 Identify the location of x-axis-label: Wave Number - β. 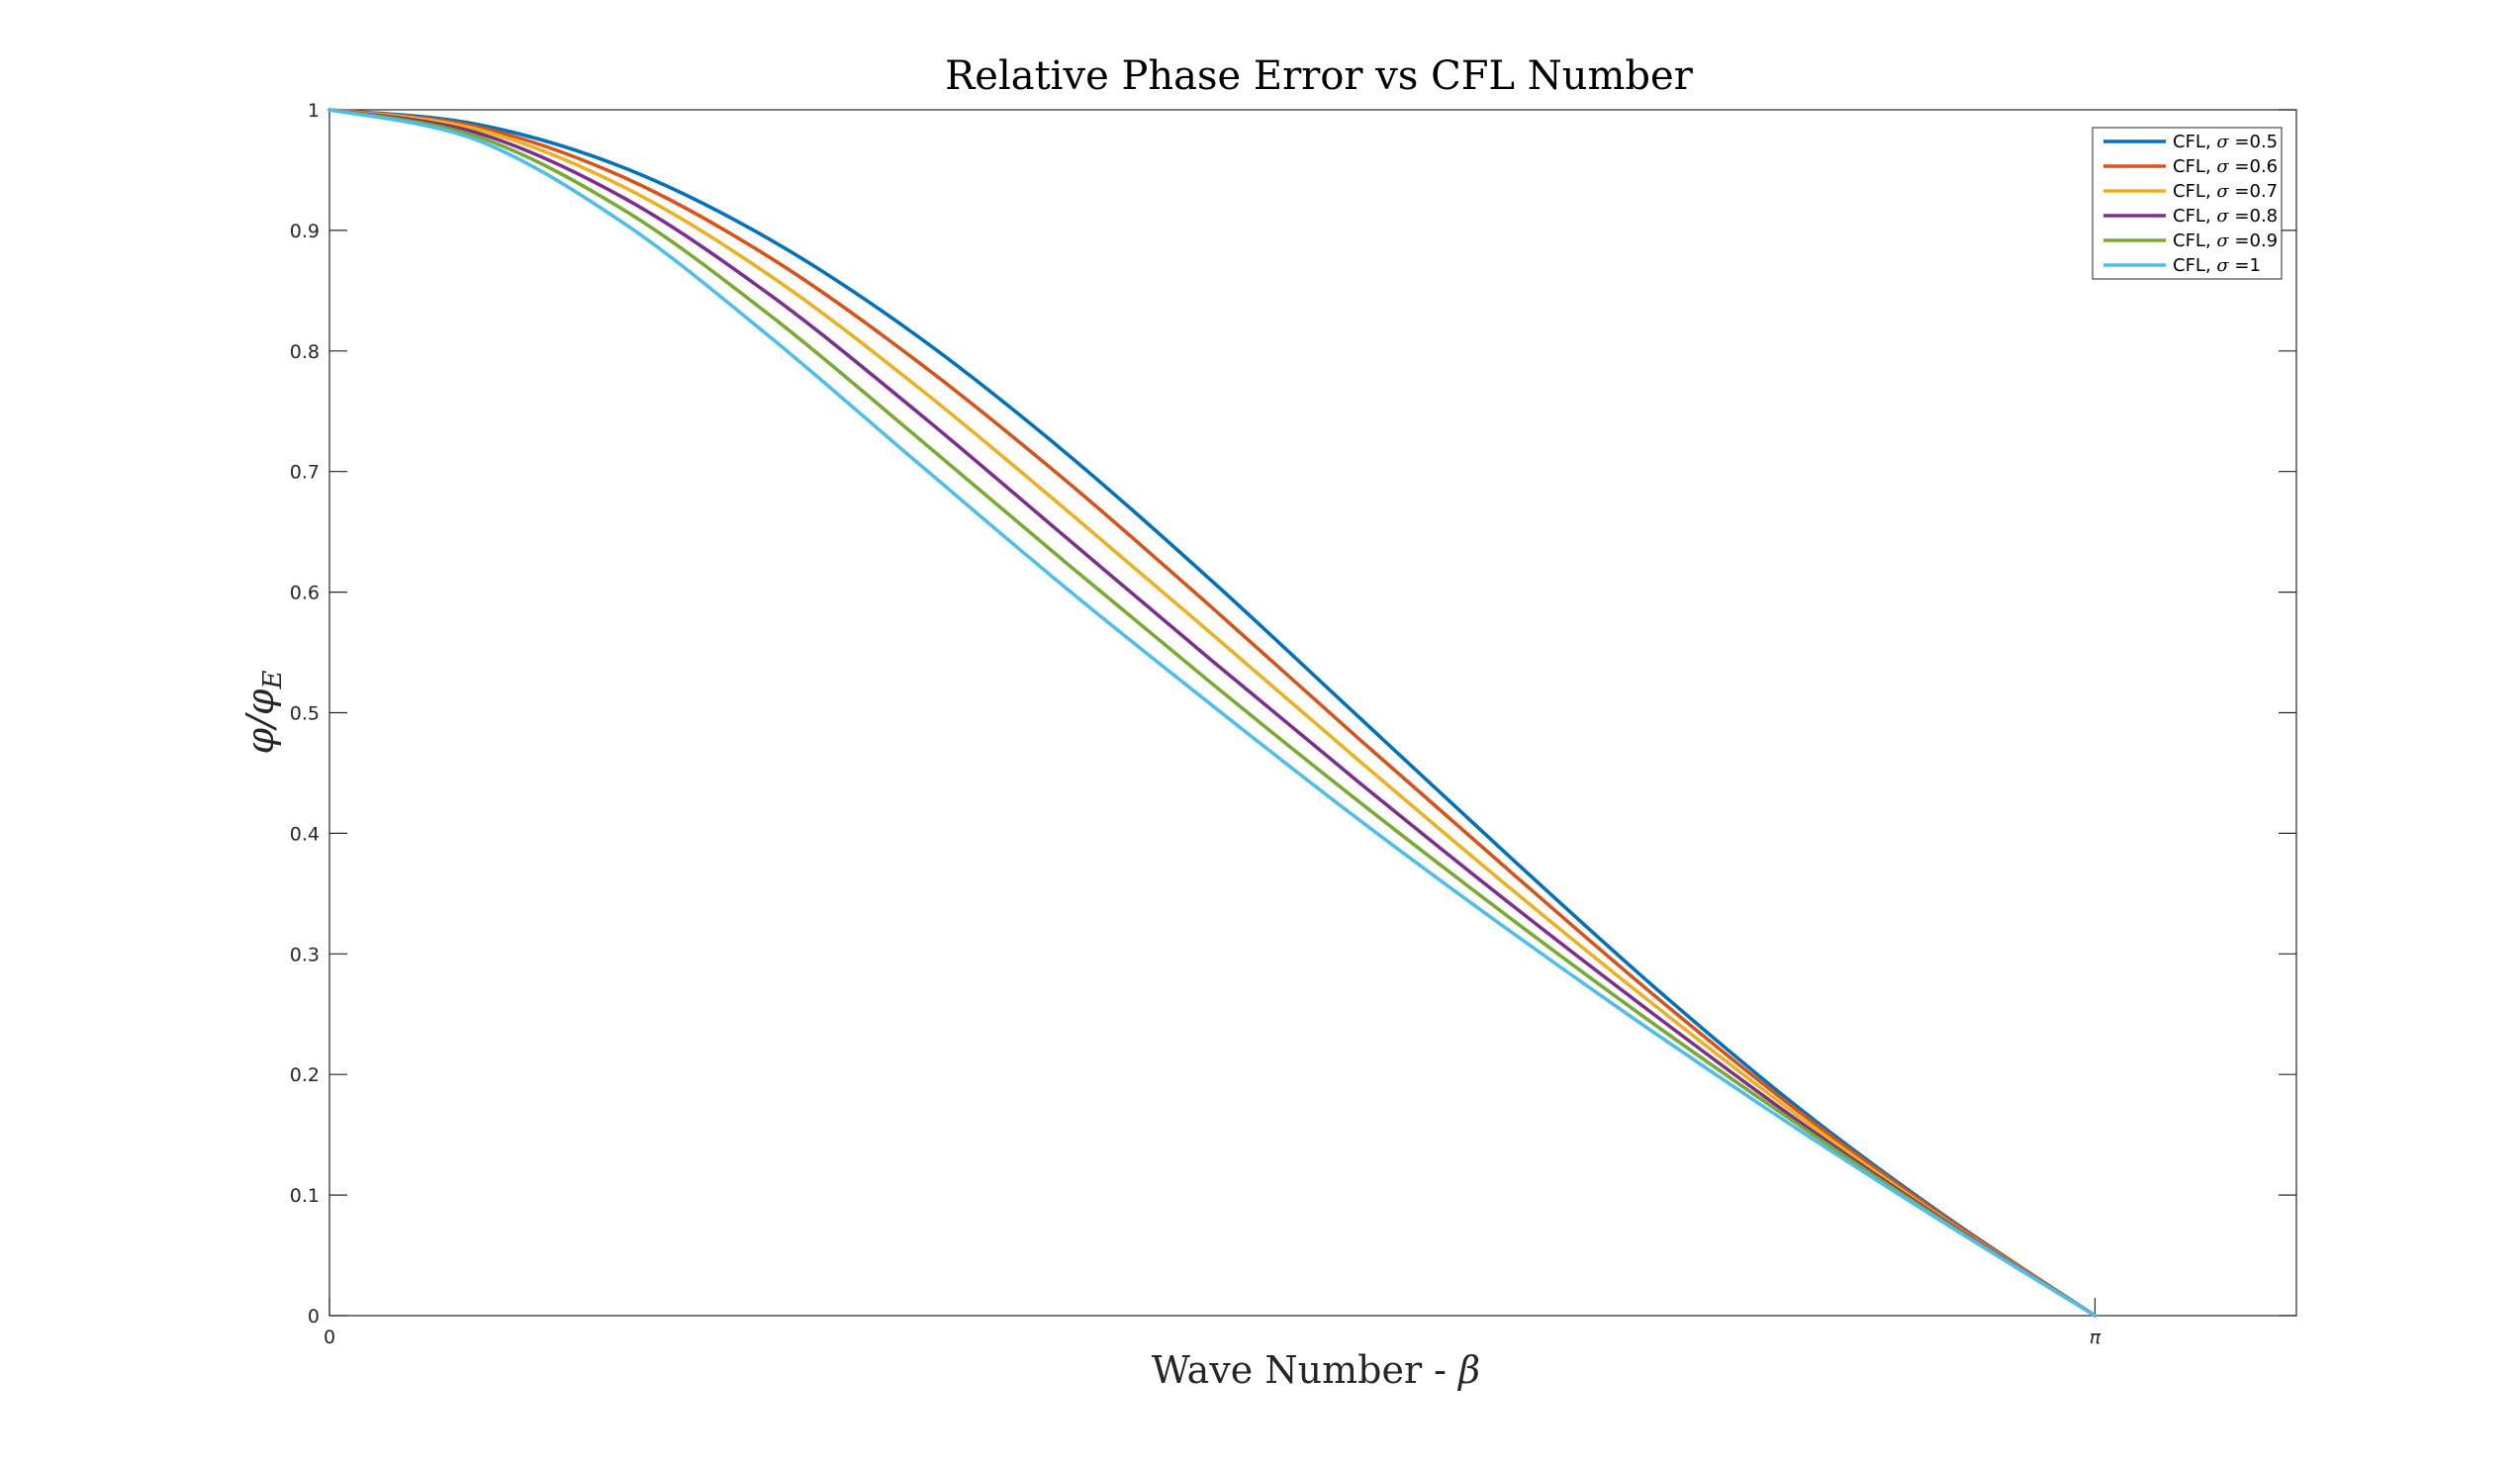
(1316, 1370).